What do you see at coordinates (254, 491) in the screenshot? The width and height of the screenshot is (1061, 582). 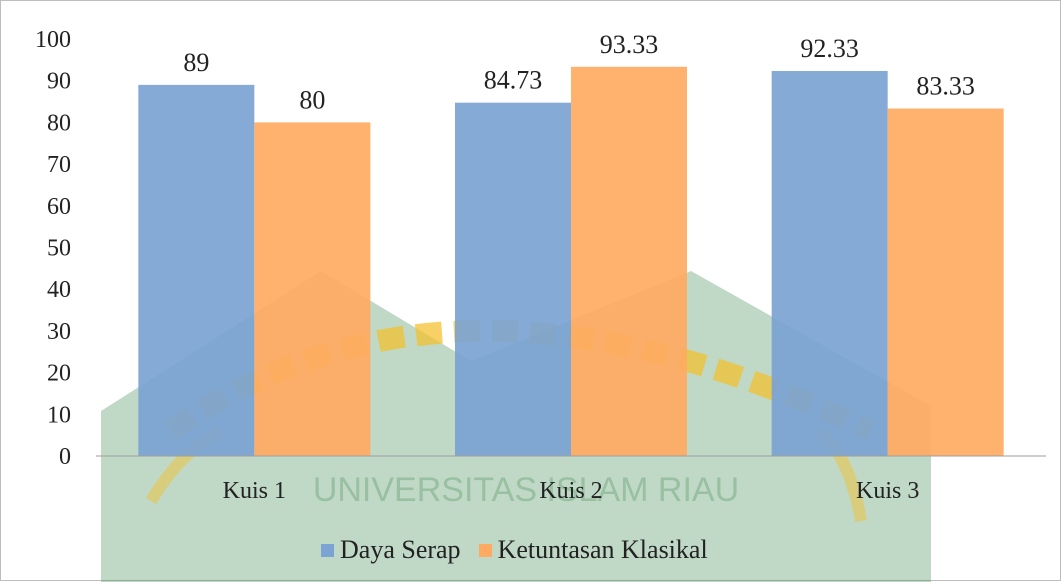 I see `x-tick-label: Kuis 1` at bounding box center [254, 491].